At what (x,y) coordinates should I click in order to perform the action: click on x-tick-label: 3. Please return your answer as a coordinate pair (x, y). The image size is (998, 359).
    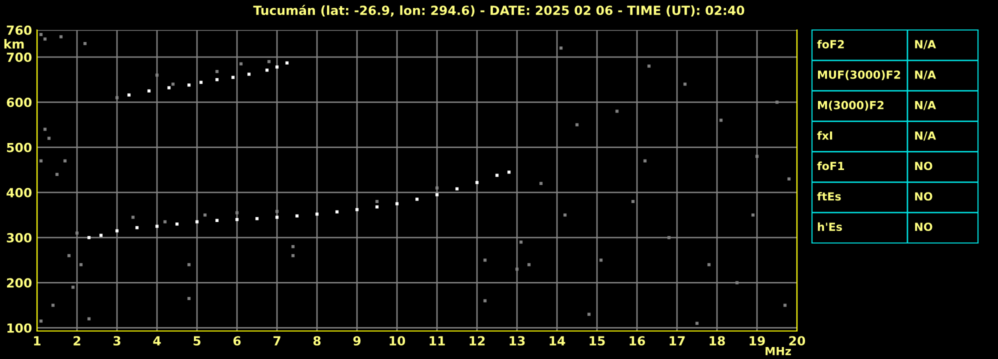
    Looking at the image, I should click on (116, 341).